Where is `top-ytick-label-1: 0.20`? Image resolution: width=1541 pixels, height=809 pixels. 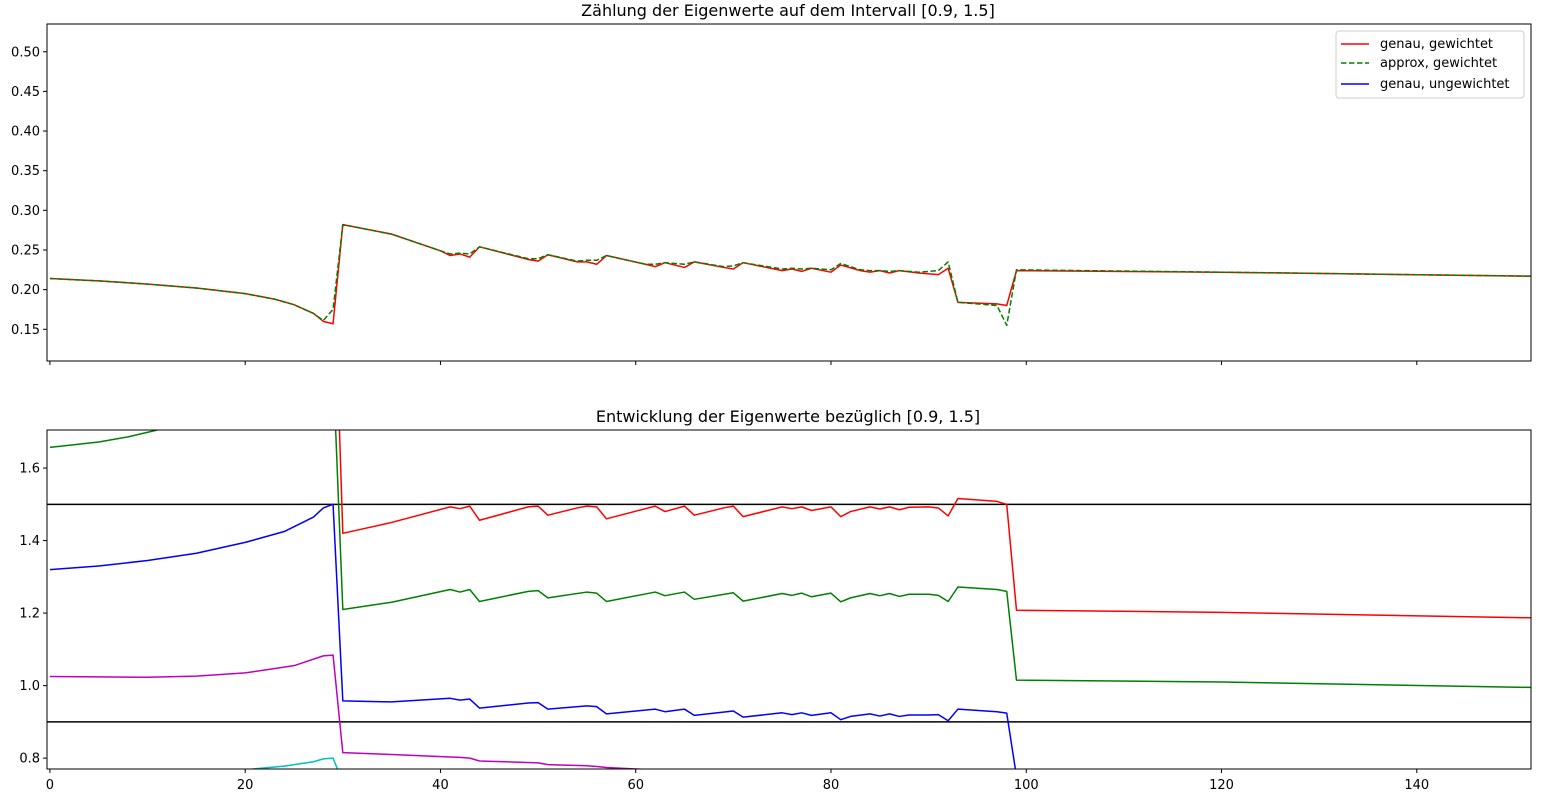
top-ytick-label-1: 0.20 is located at coordinates (25, 290).